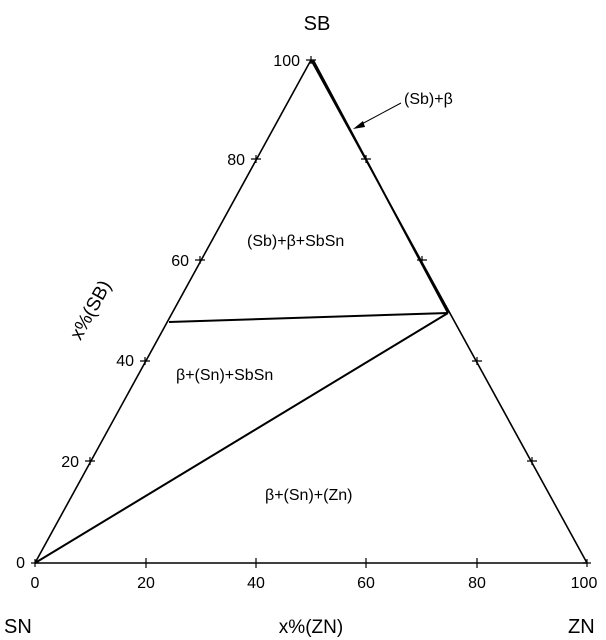  What do you see at coordinates (180, 261) in the screenshot?
I see `tick-label-left-60: 60` at bounding box center [180, 261].